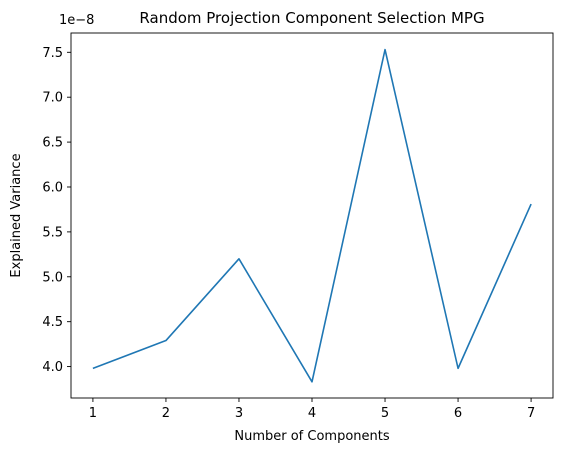 The height and width of the screenshot is (453, 567). Describe the element at coordinates (52, 232) in the screenshot. I see `y-tick-label: 5.5` at that location.